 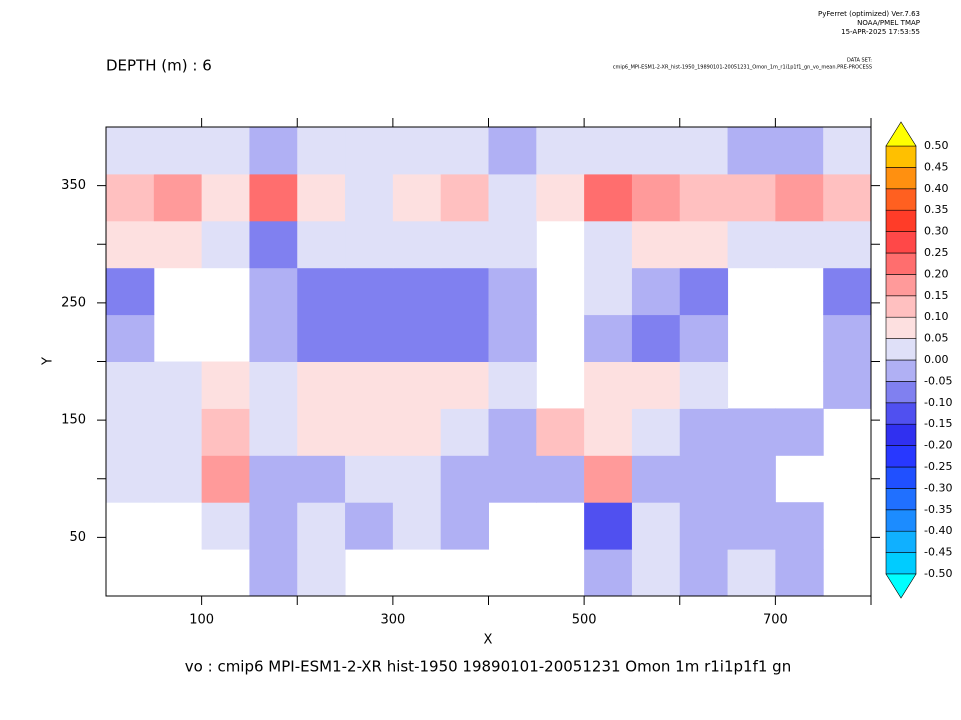 What do you see at coordinates (936, 338) in the screenshot?
I see `colorbar-label: 0.05` at bounding box center [936, 338].